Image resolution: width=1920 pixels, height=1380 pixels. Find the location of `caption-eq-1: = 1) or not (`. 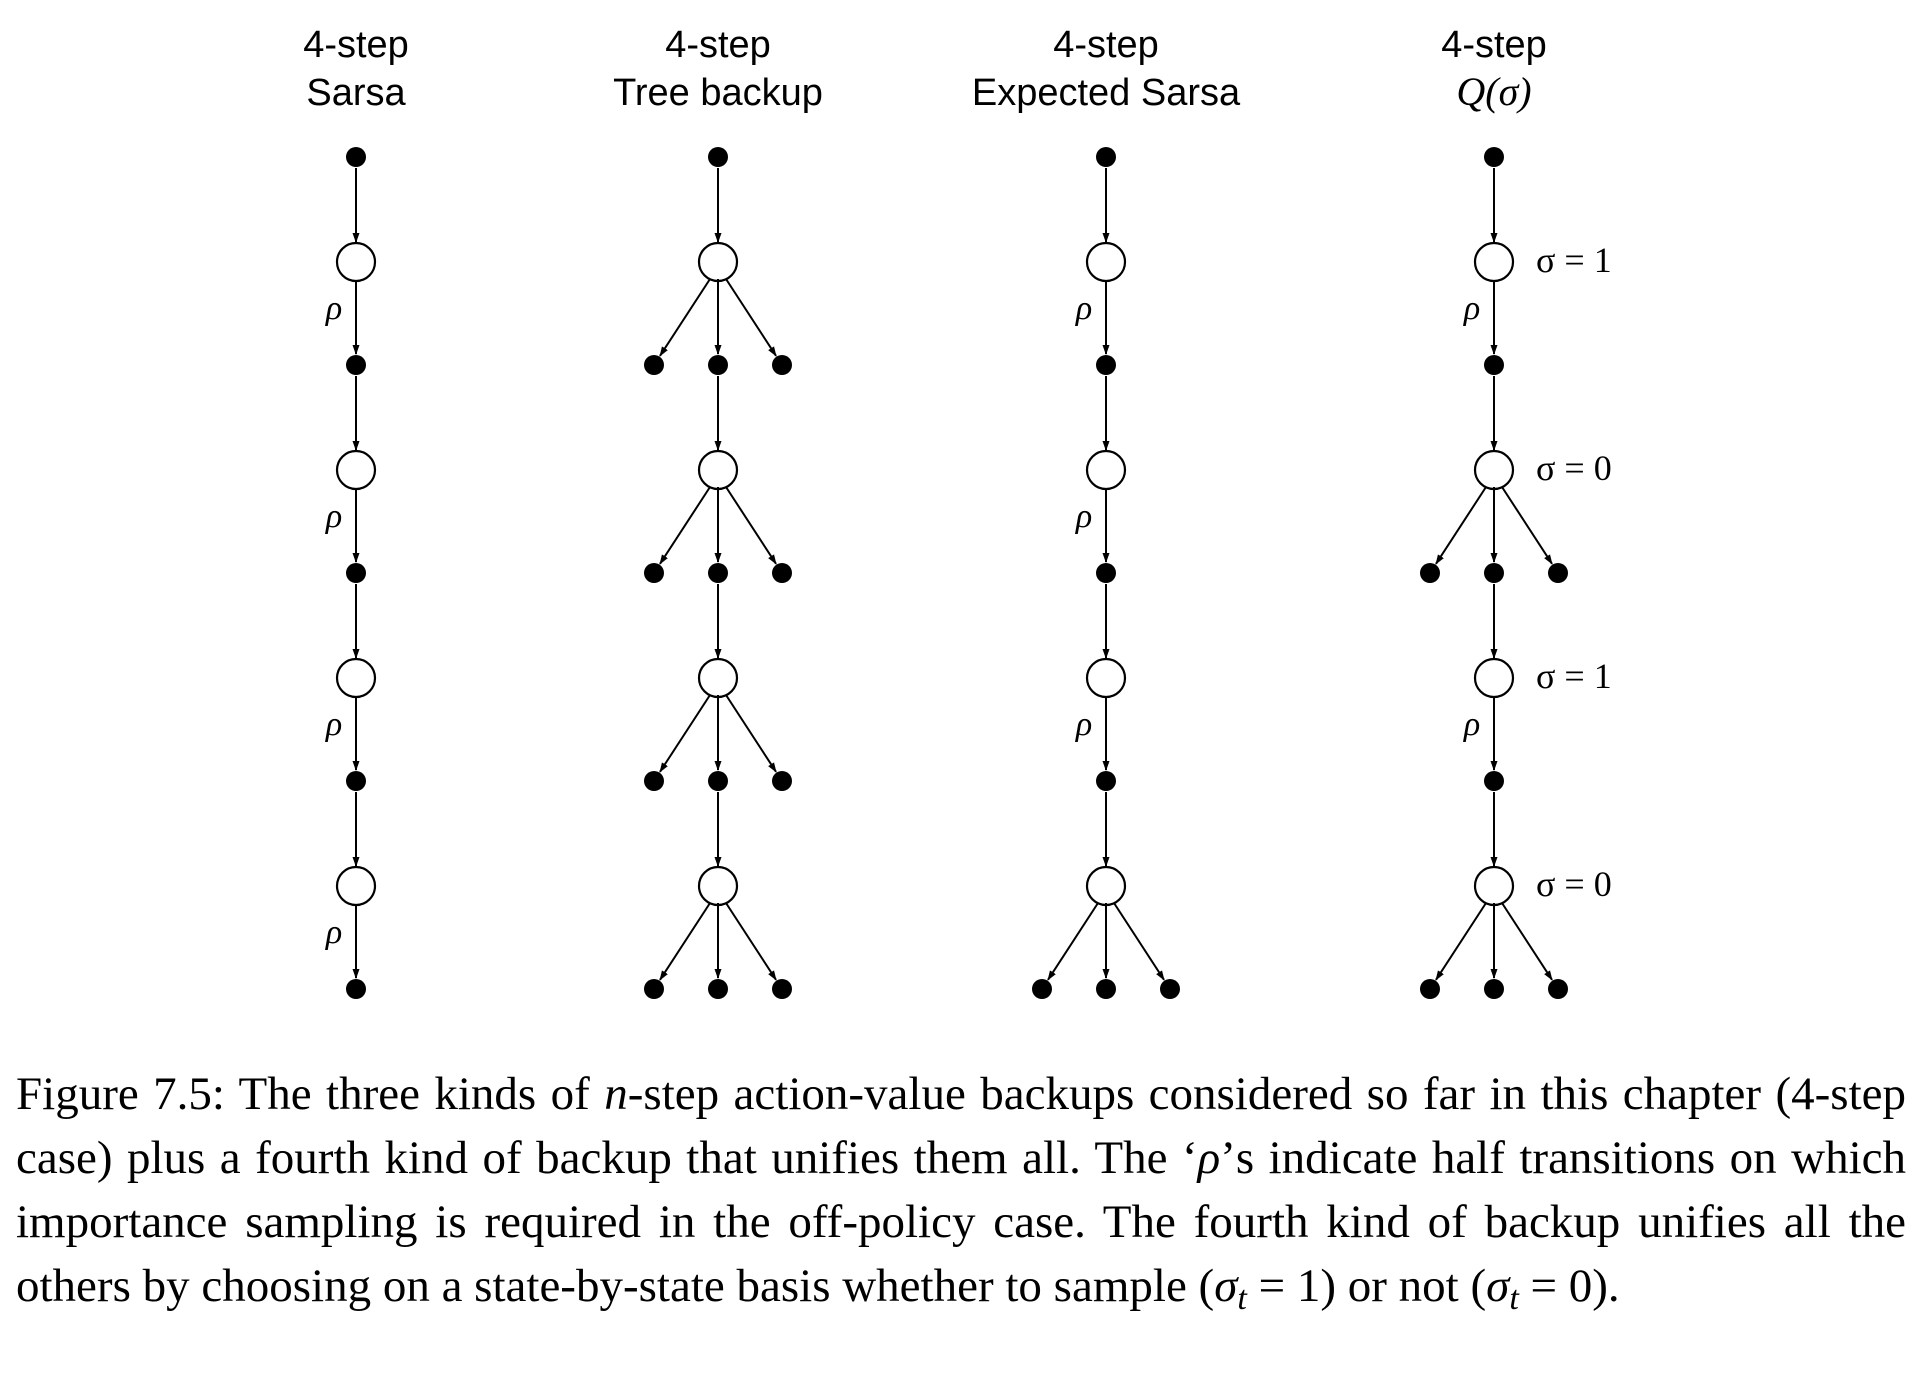

caption-eq-1: = 1) or not ( is located at coordinates (1366, 1286).